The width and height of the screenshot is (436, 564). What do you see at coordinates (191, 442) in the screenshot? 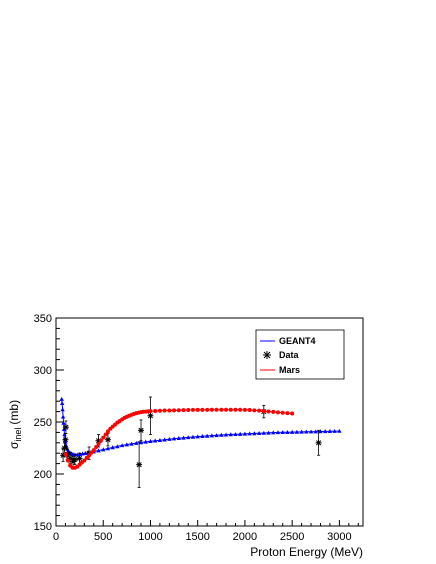
I see `series-data` at bounding box center [191, 442].